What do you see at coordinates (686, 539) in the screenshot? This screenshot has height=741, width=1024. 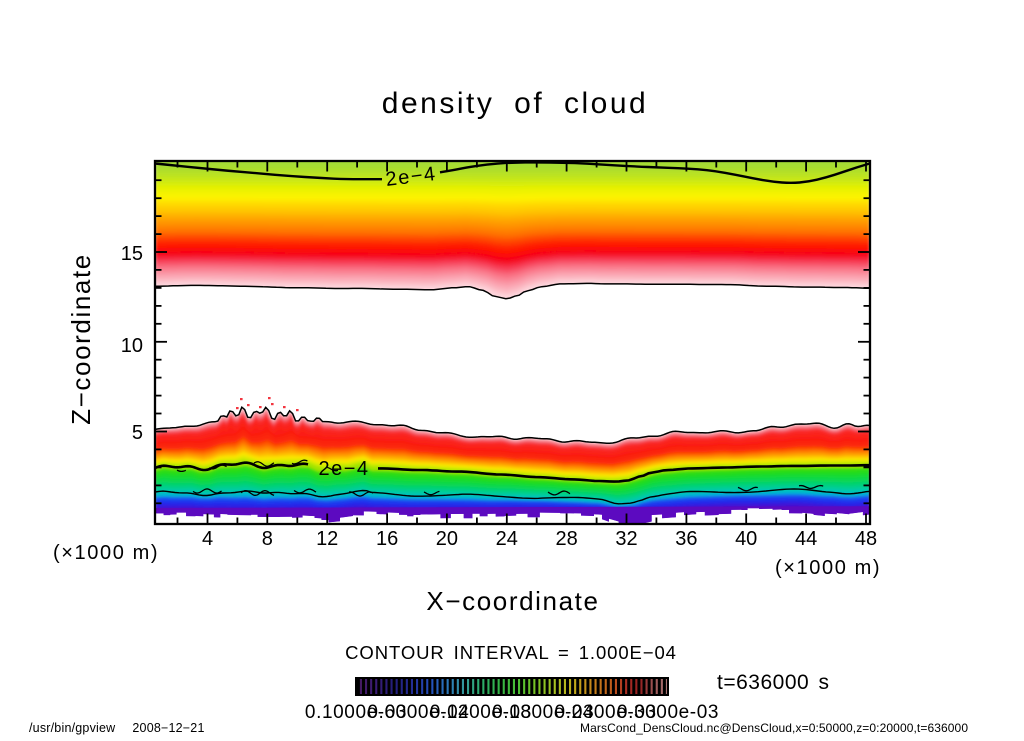 I see `svg-text: 36` at bounding box center [686, 539].